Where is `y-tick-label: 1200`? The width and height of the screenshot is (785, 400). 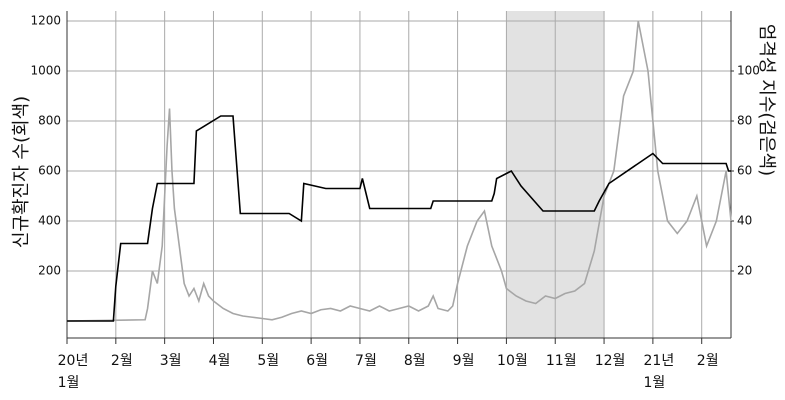
y-tick-label: 1200 is located at coordinates (45, 21).